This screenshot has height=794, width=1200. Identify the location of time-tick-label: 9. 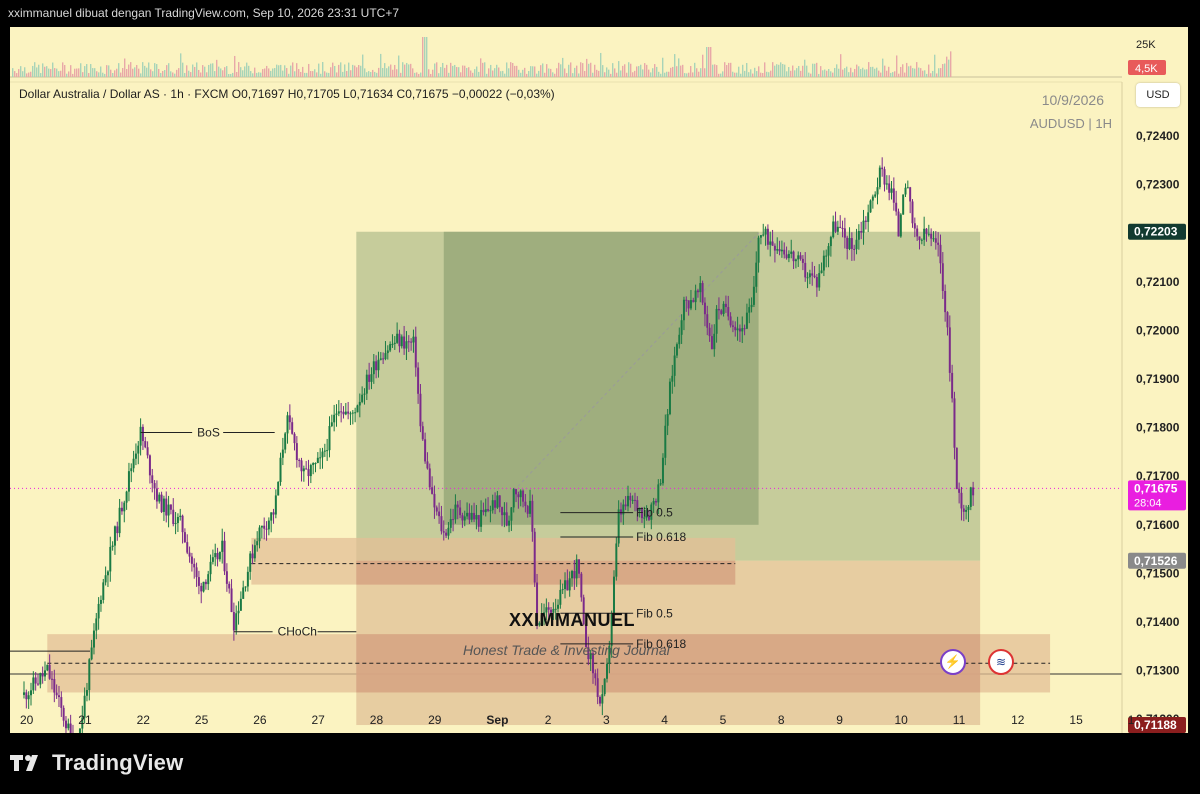
(839, 720).